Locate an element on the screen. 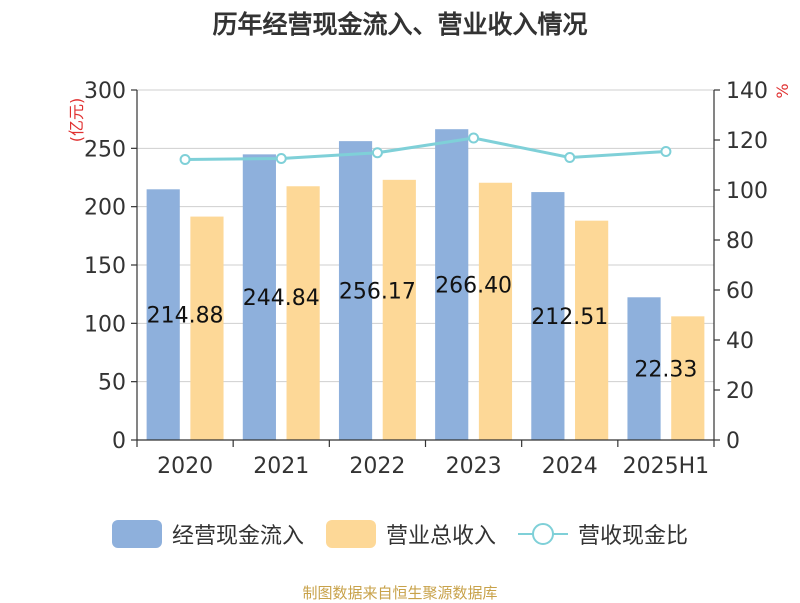 Image resolution: width=800 pixels, height=603 pixels. x-tick-label: 2022 is located at coordinates (377, 466).